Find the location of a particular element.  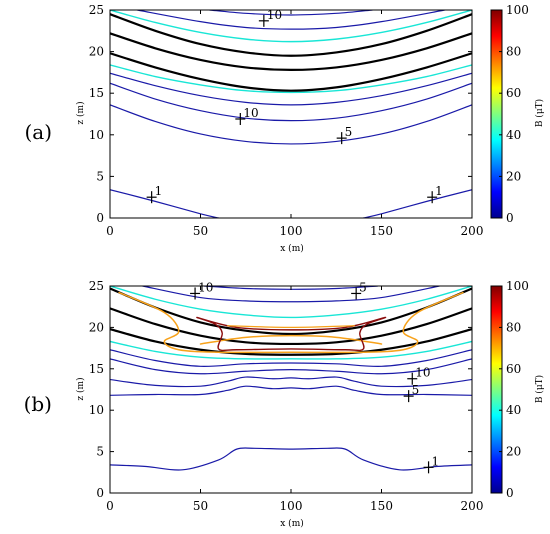

colorbar-label-b: B (μT) is located at coordinates (539, 389).